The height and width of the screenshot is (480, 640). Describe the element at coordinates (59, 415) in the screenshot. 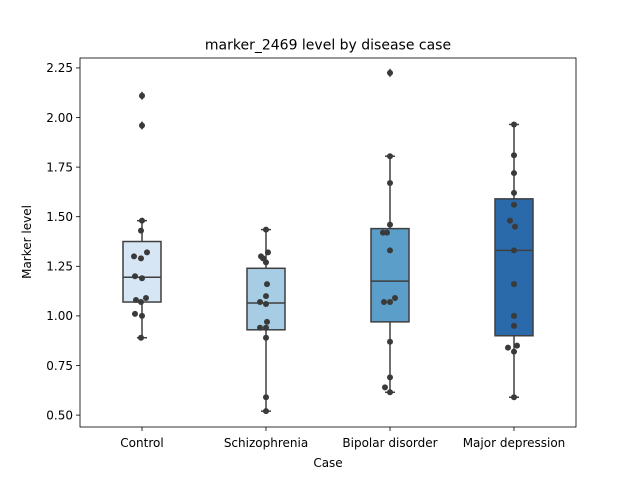

I see `y-tick-label: 0.50` at that location.